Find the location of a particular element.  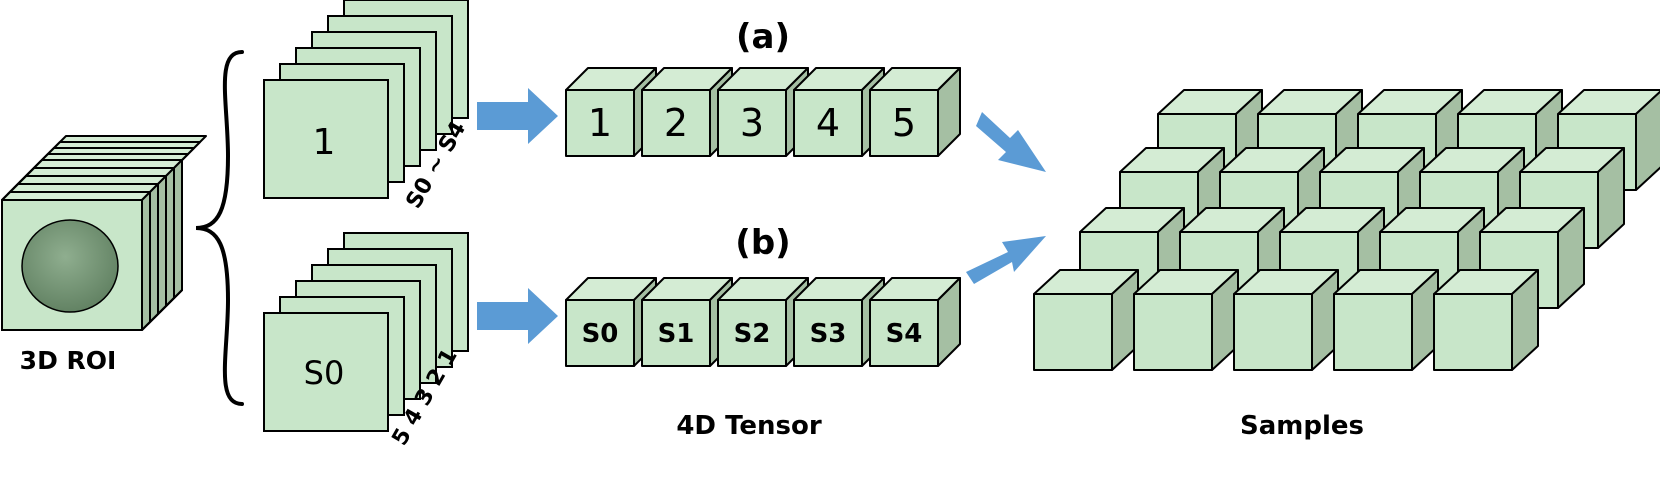

tensor-cube: 3 is located at coordinates (763, 112).